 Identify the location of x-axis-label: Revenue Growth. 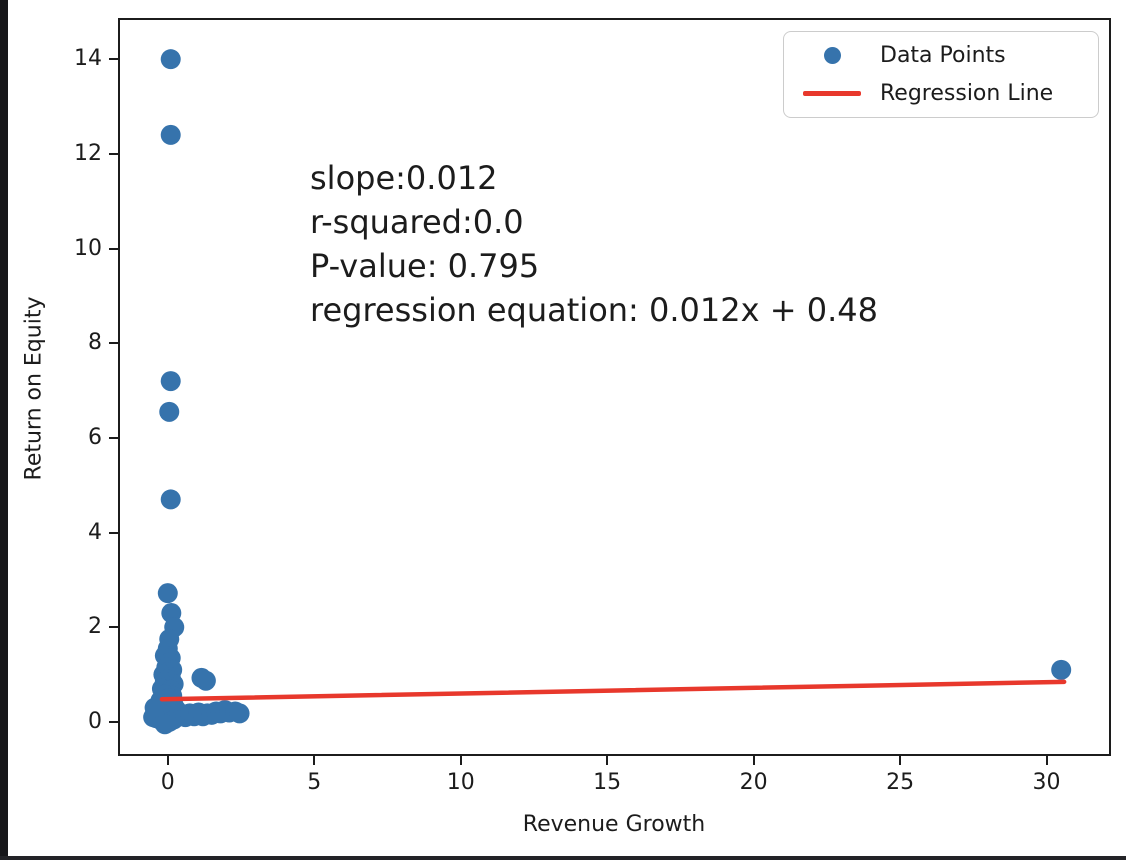
(614, 824).